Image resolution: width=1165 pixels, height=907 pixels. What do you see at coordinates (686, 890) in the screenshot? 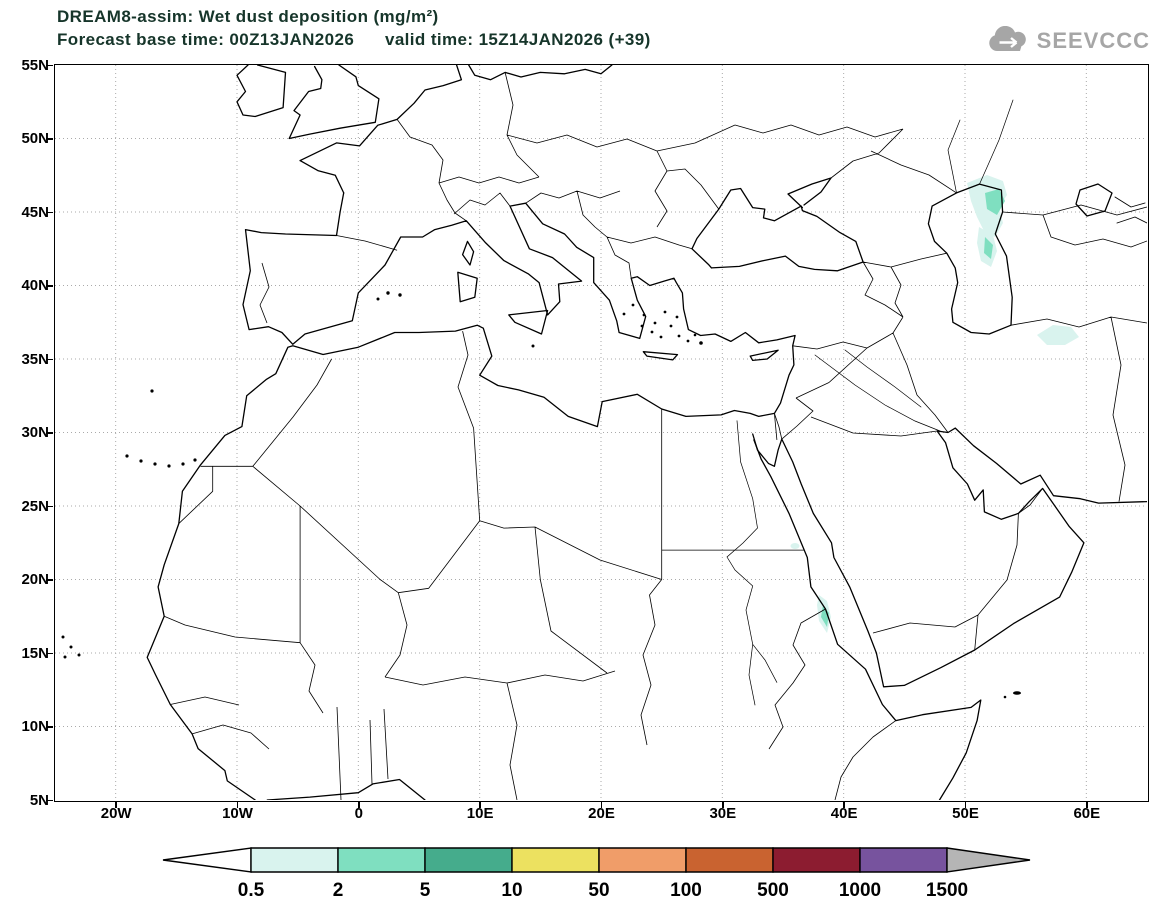
I see `legend-tick-label: 100` at bounding box center [686, 890].